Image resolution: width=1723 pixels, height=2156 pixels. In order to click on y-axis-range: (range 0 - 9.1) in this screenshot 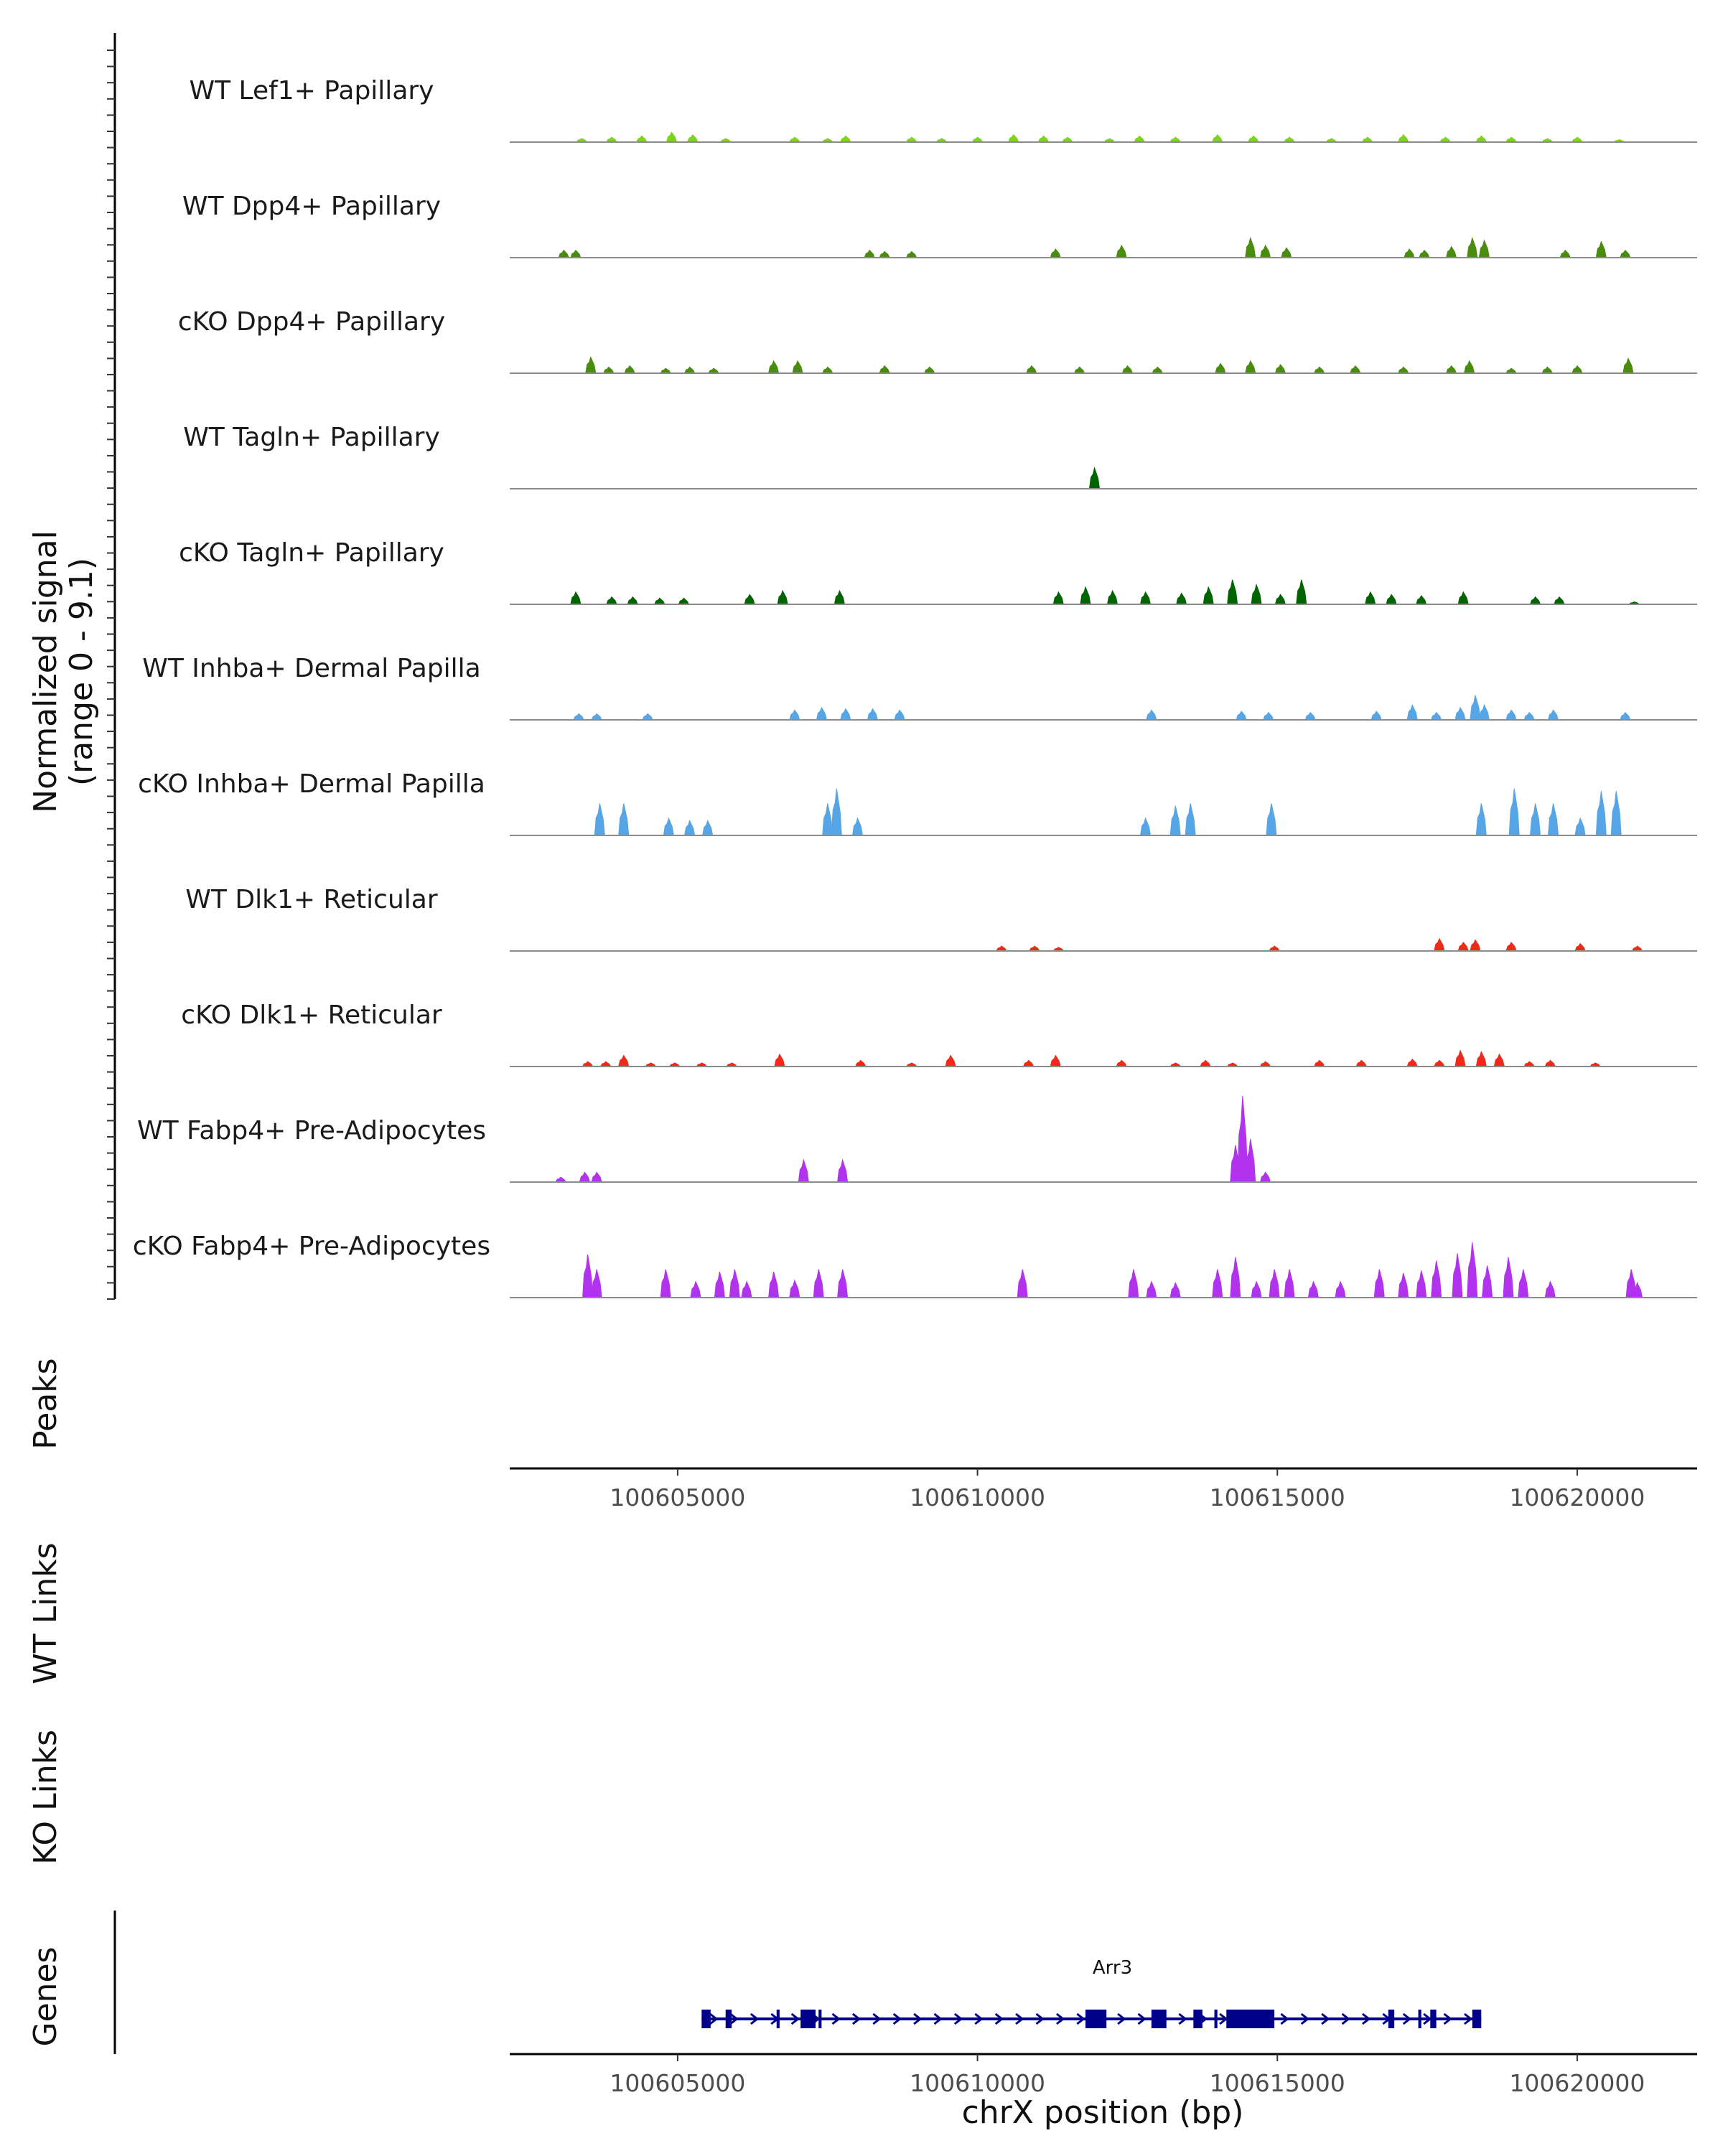, I will do `click(81, 672)`.